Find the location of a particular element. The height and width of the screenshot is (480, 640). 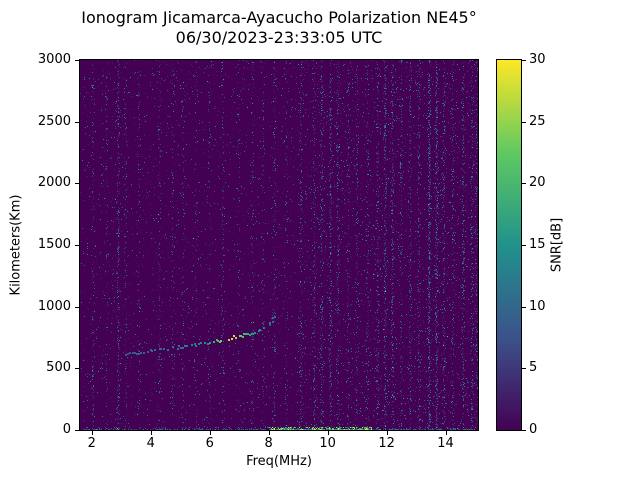

y-tick-label: 3000 is located at coordinates (54, 59).